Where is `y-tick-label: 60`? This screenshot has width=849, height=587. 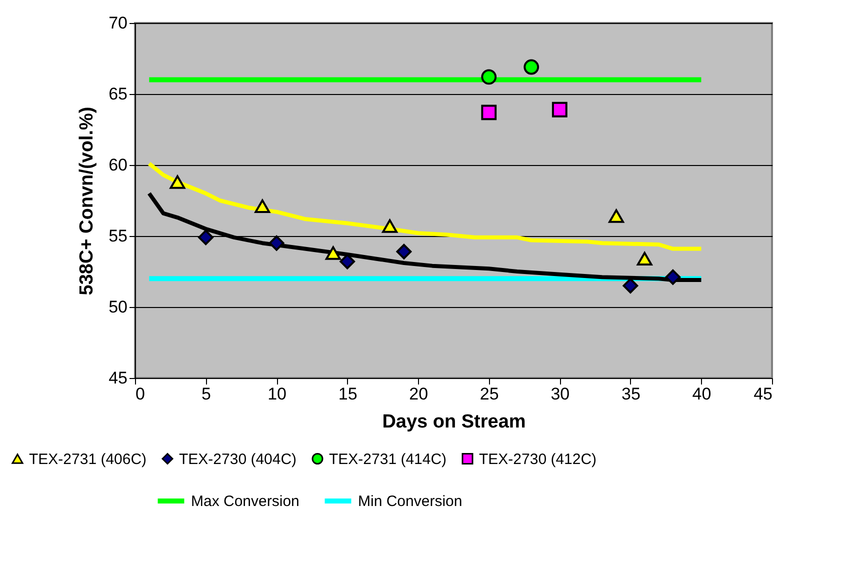
y-tick-label: 60 is located at coordinates (118, 165).